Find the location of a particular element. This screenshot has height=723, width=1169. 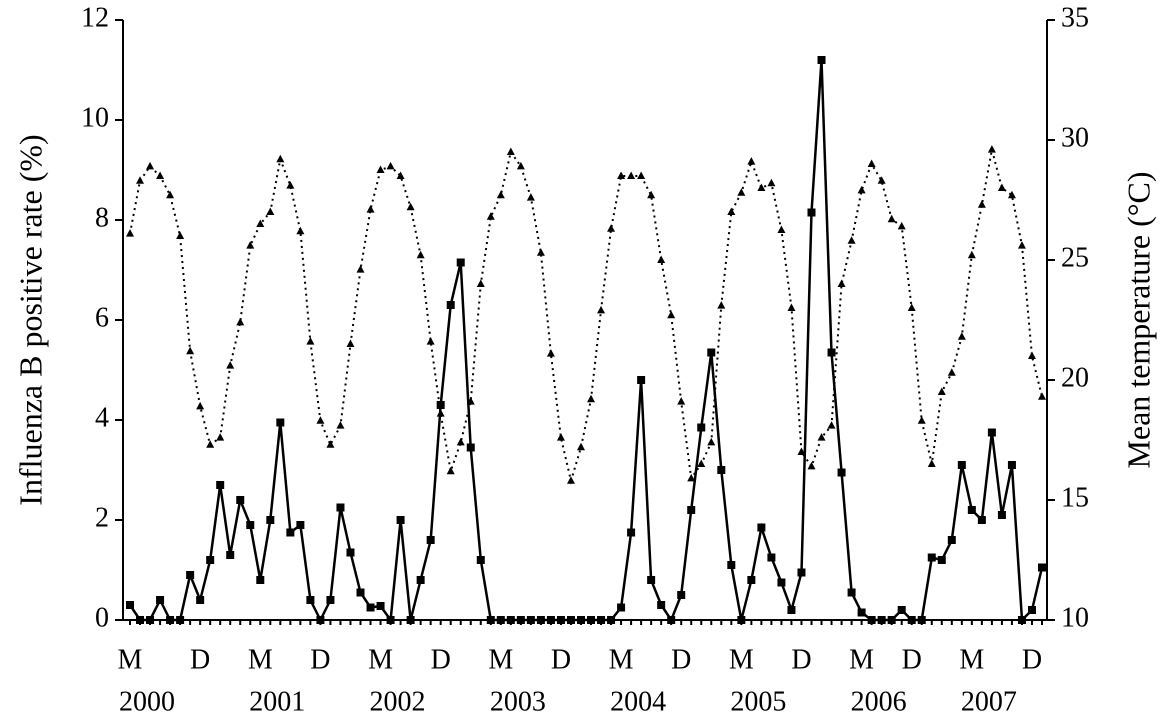

y-axis-label: Influenza B positive rate (%) is located at coordinates (30, 319).